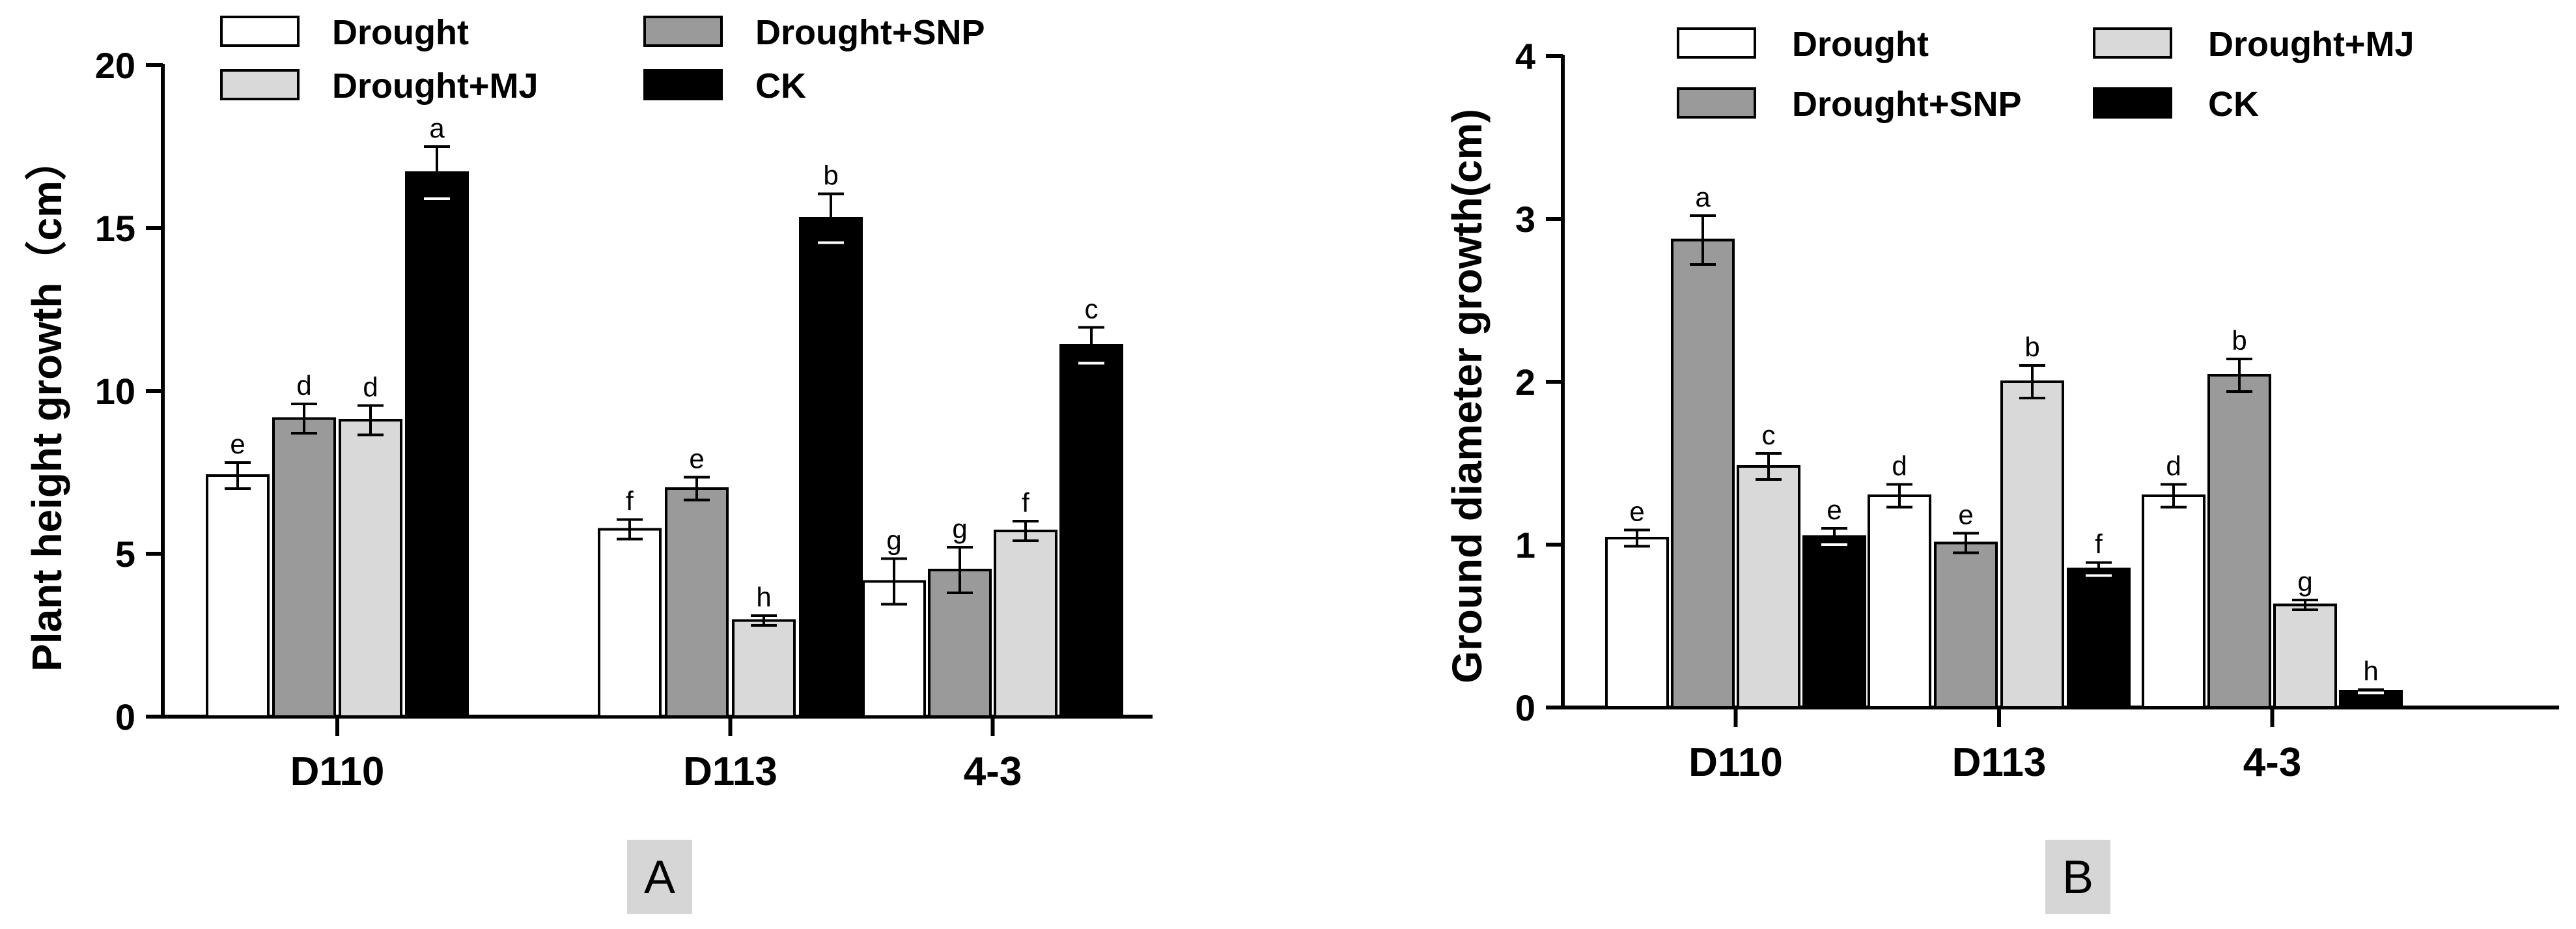  What do you see at coordinates (115, 229) in the screenshot?
I see `y-tick-label: 15` at bounding box center [115, 229].